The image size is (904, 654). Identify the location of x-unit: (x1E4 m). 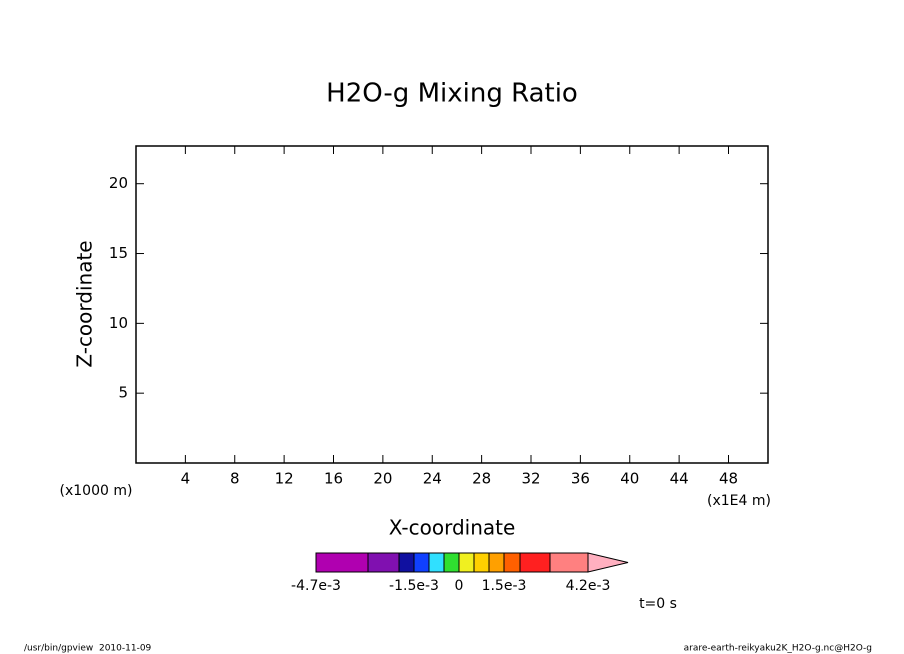
(739, 501).